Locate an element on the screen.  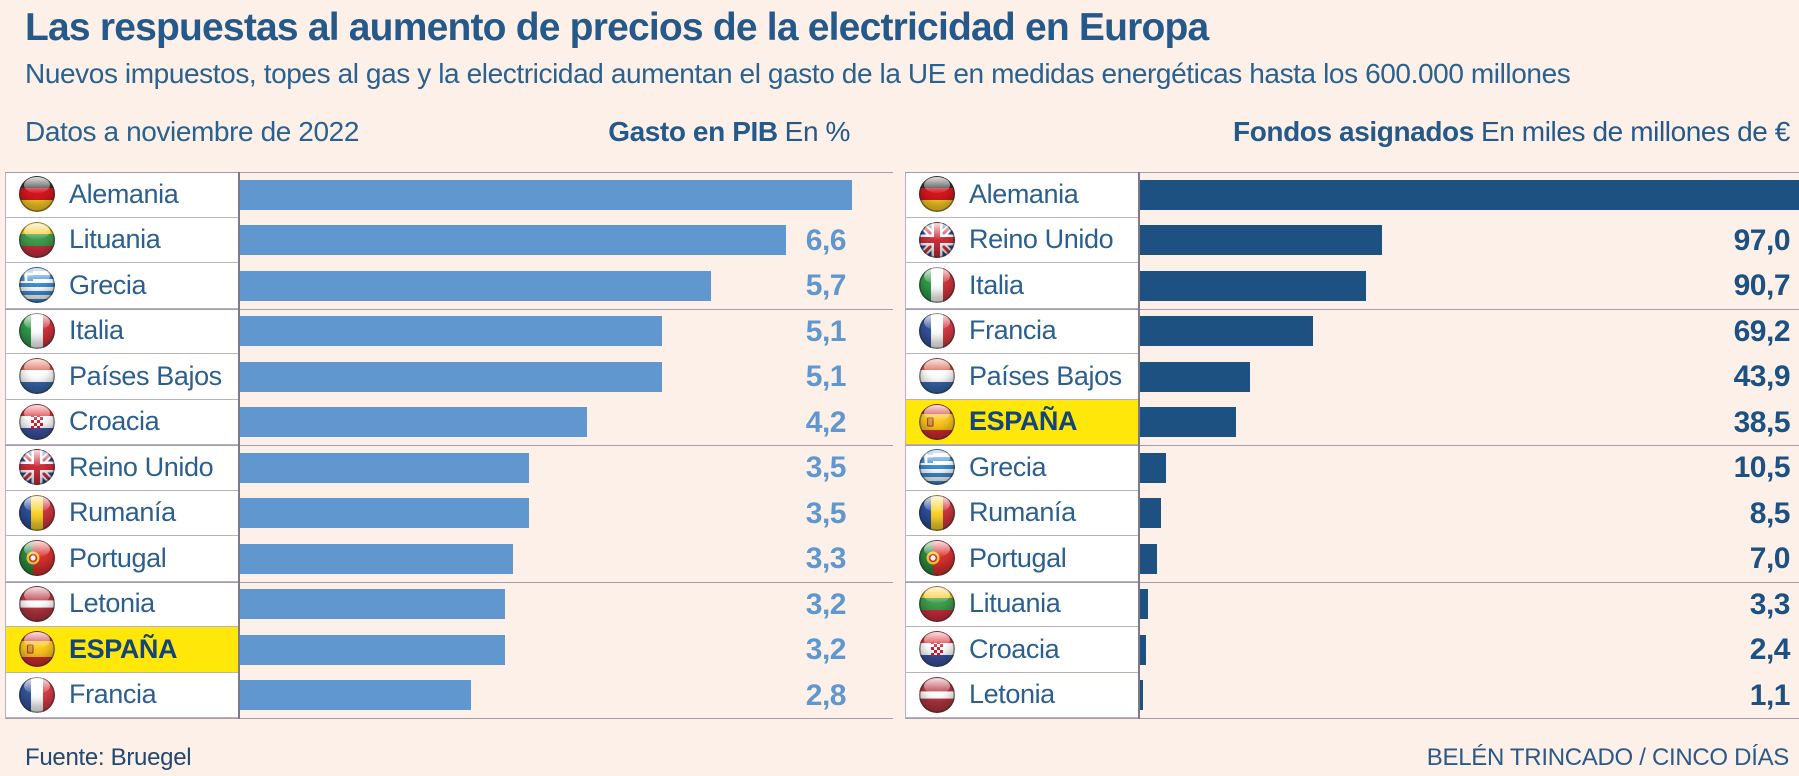
chart-row: Rumanía 8,5 is located at coordinates (1352, 513).